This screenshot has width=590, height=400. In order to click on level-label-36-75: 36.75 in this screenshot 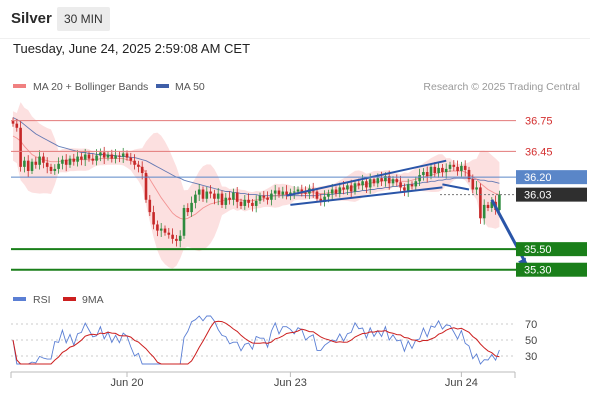, I will do `click(539, 122)`.